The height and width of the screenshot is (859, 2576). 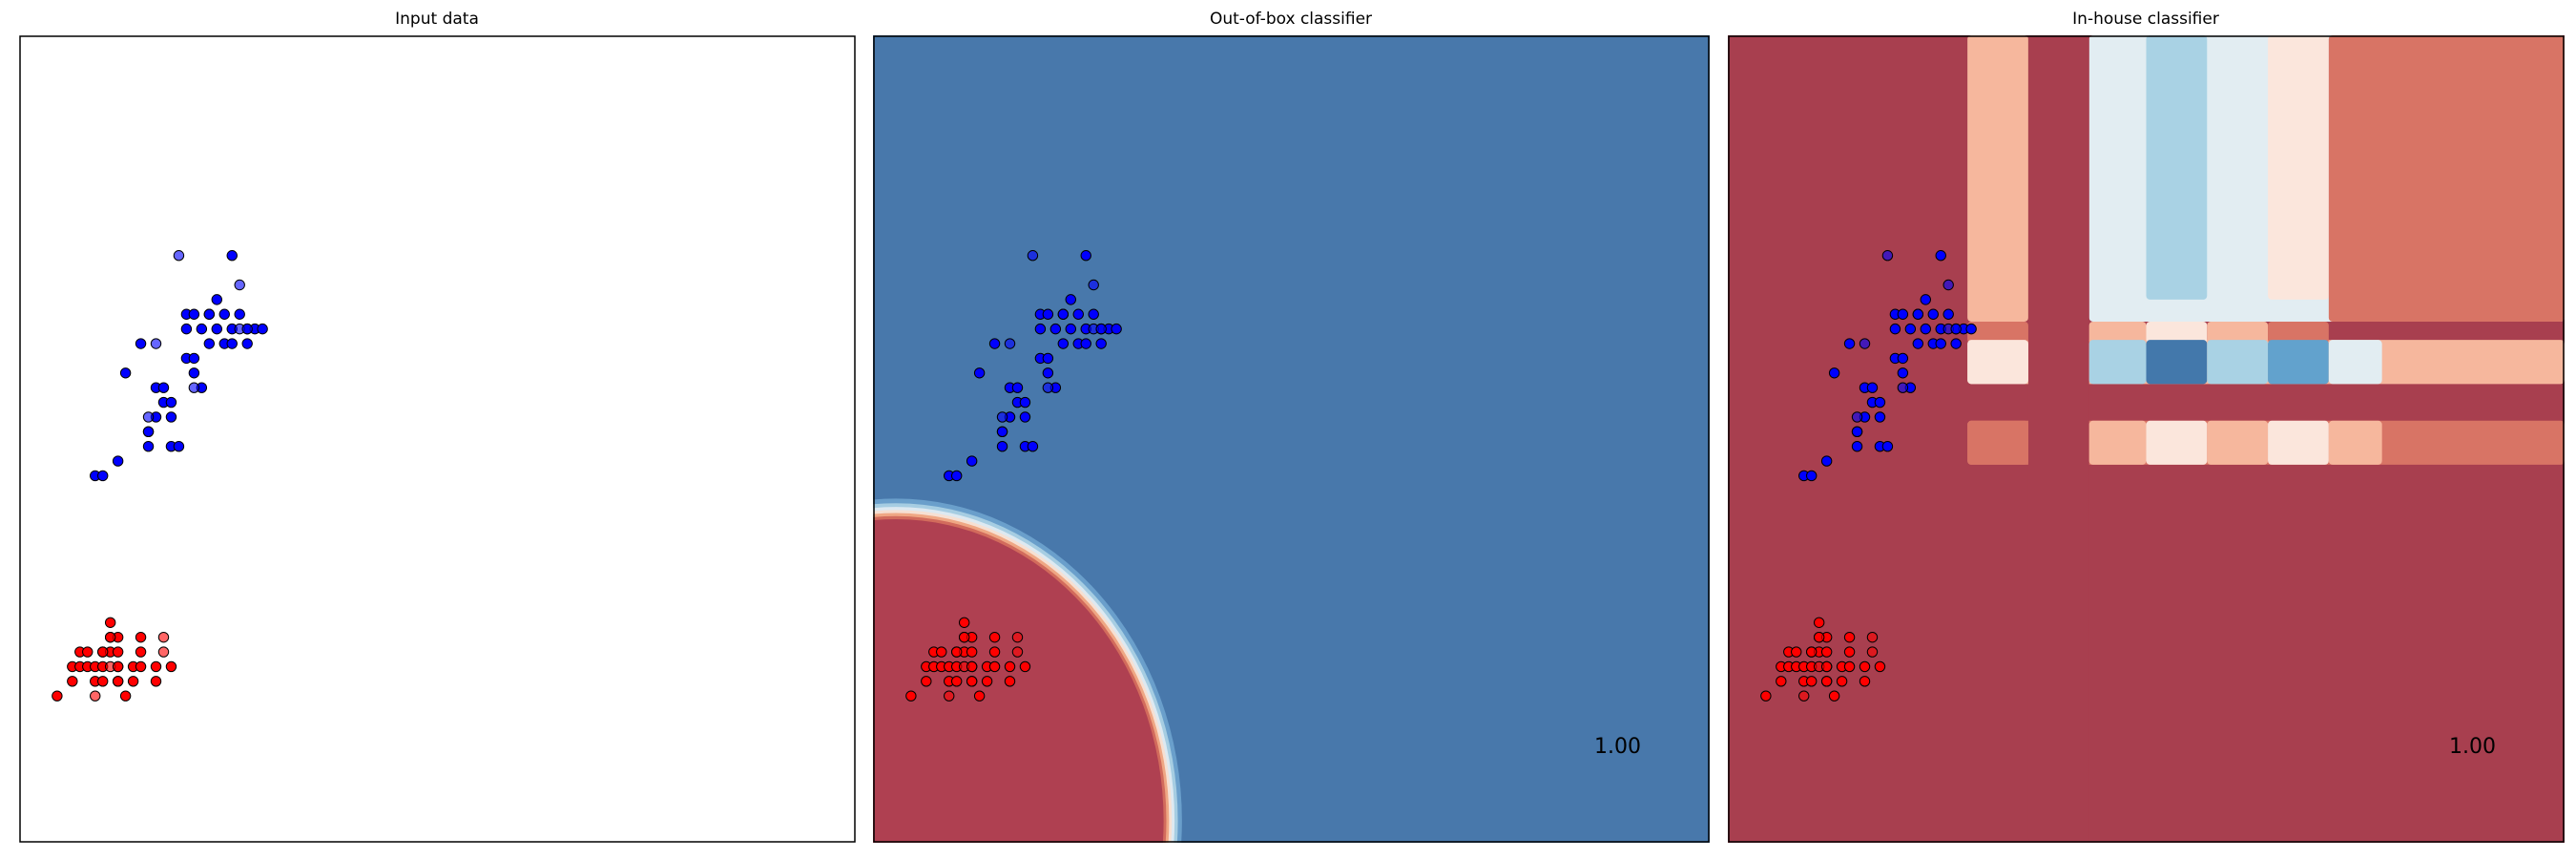 What do you see at coordinates (1868, 476) in the screenshot?
I see `classified-points` at bounding box center [1868, 476].